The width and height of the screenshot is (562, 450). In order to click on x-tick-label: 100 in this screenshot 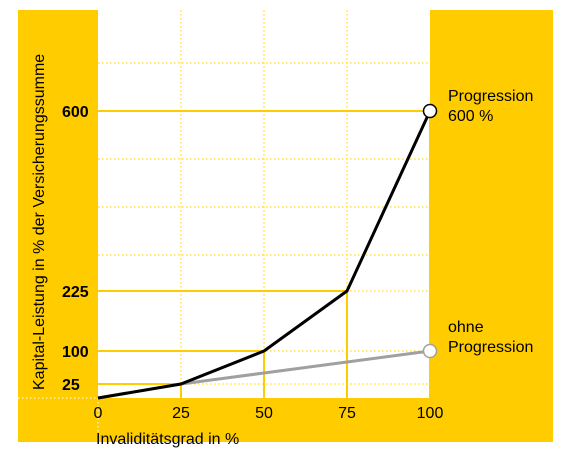, I will do `click(430, 413)`.